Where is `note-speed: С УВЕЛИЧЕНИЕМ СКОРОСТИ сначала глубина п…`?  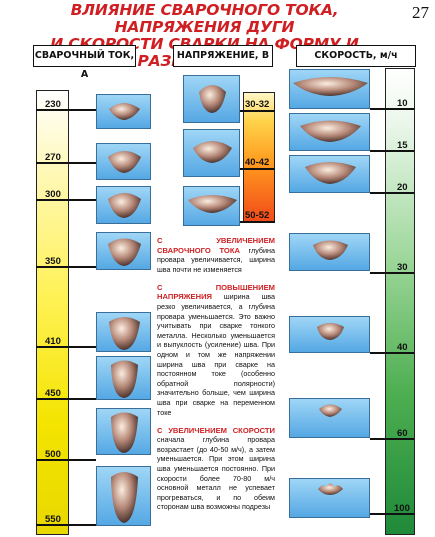 note-speed: С УВЕЛИЧЕНИЕМ СКОРОСТИ сначала глубина п… is located at coordinates (216, 469).